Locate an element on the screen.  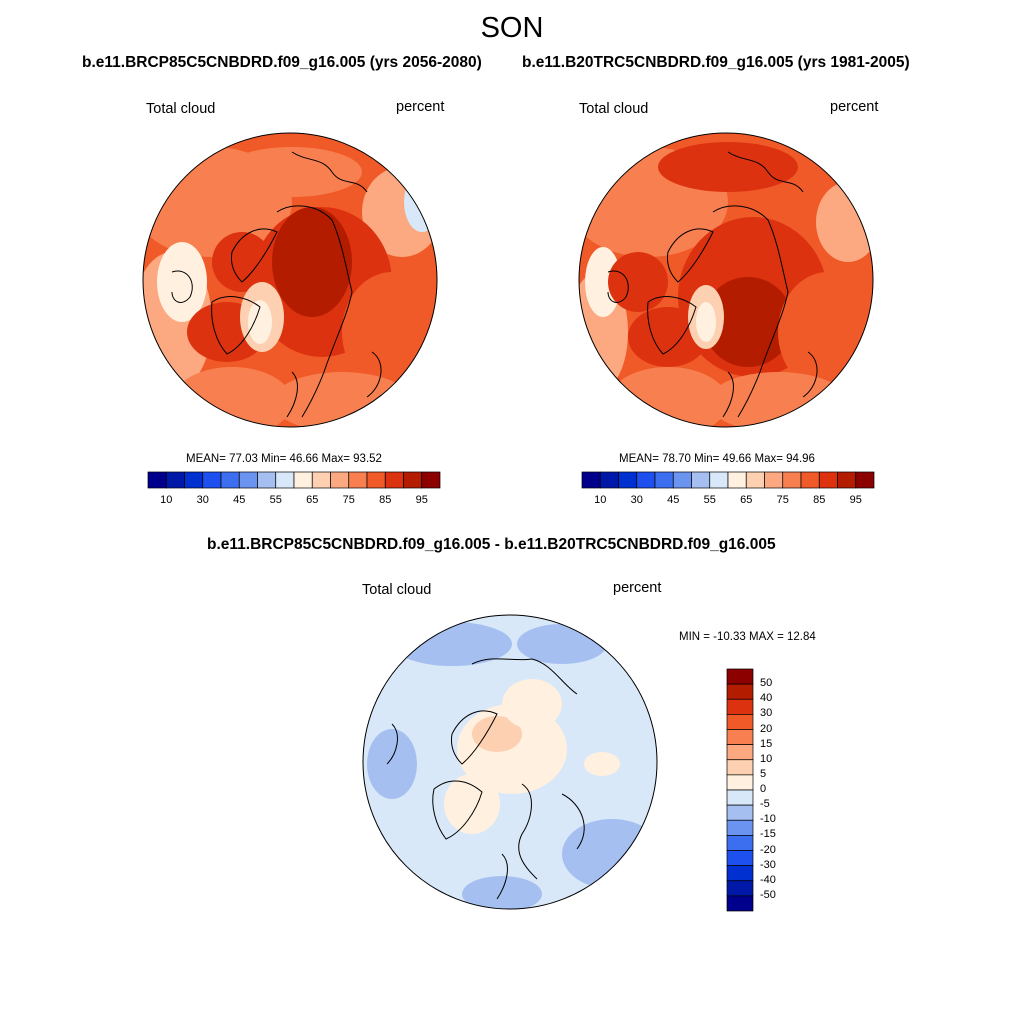
colorbar-panel-1-tick-label: 55 is located at coordinates (275, 500).